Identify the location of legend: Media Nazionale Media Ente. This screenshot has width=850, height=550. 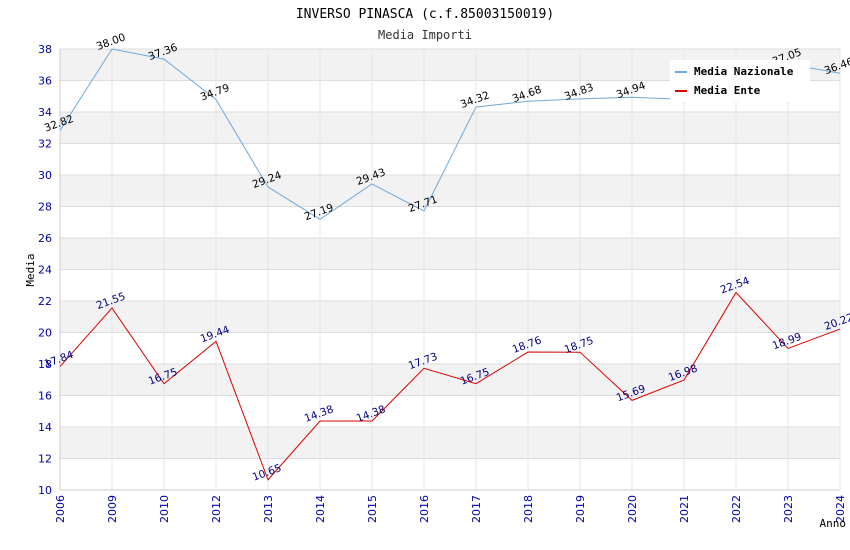
(740, 81).